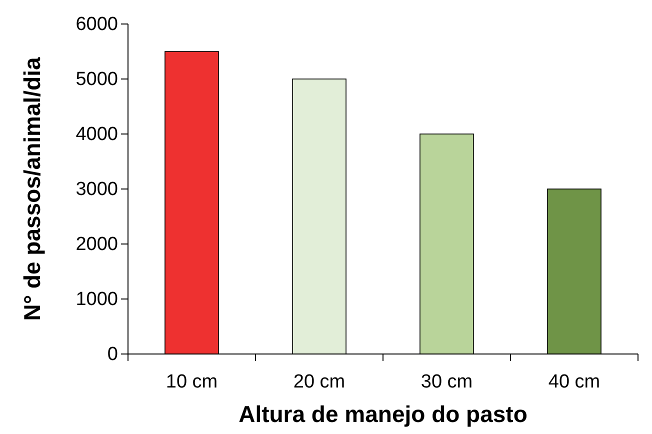 The height and width of the screenshot is (434, 652). Describe the element at coordinates (97, 189) in the screenshot. I see `y-tick-label: 3000` at that location.